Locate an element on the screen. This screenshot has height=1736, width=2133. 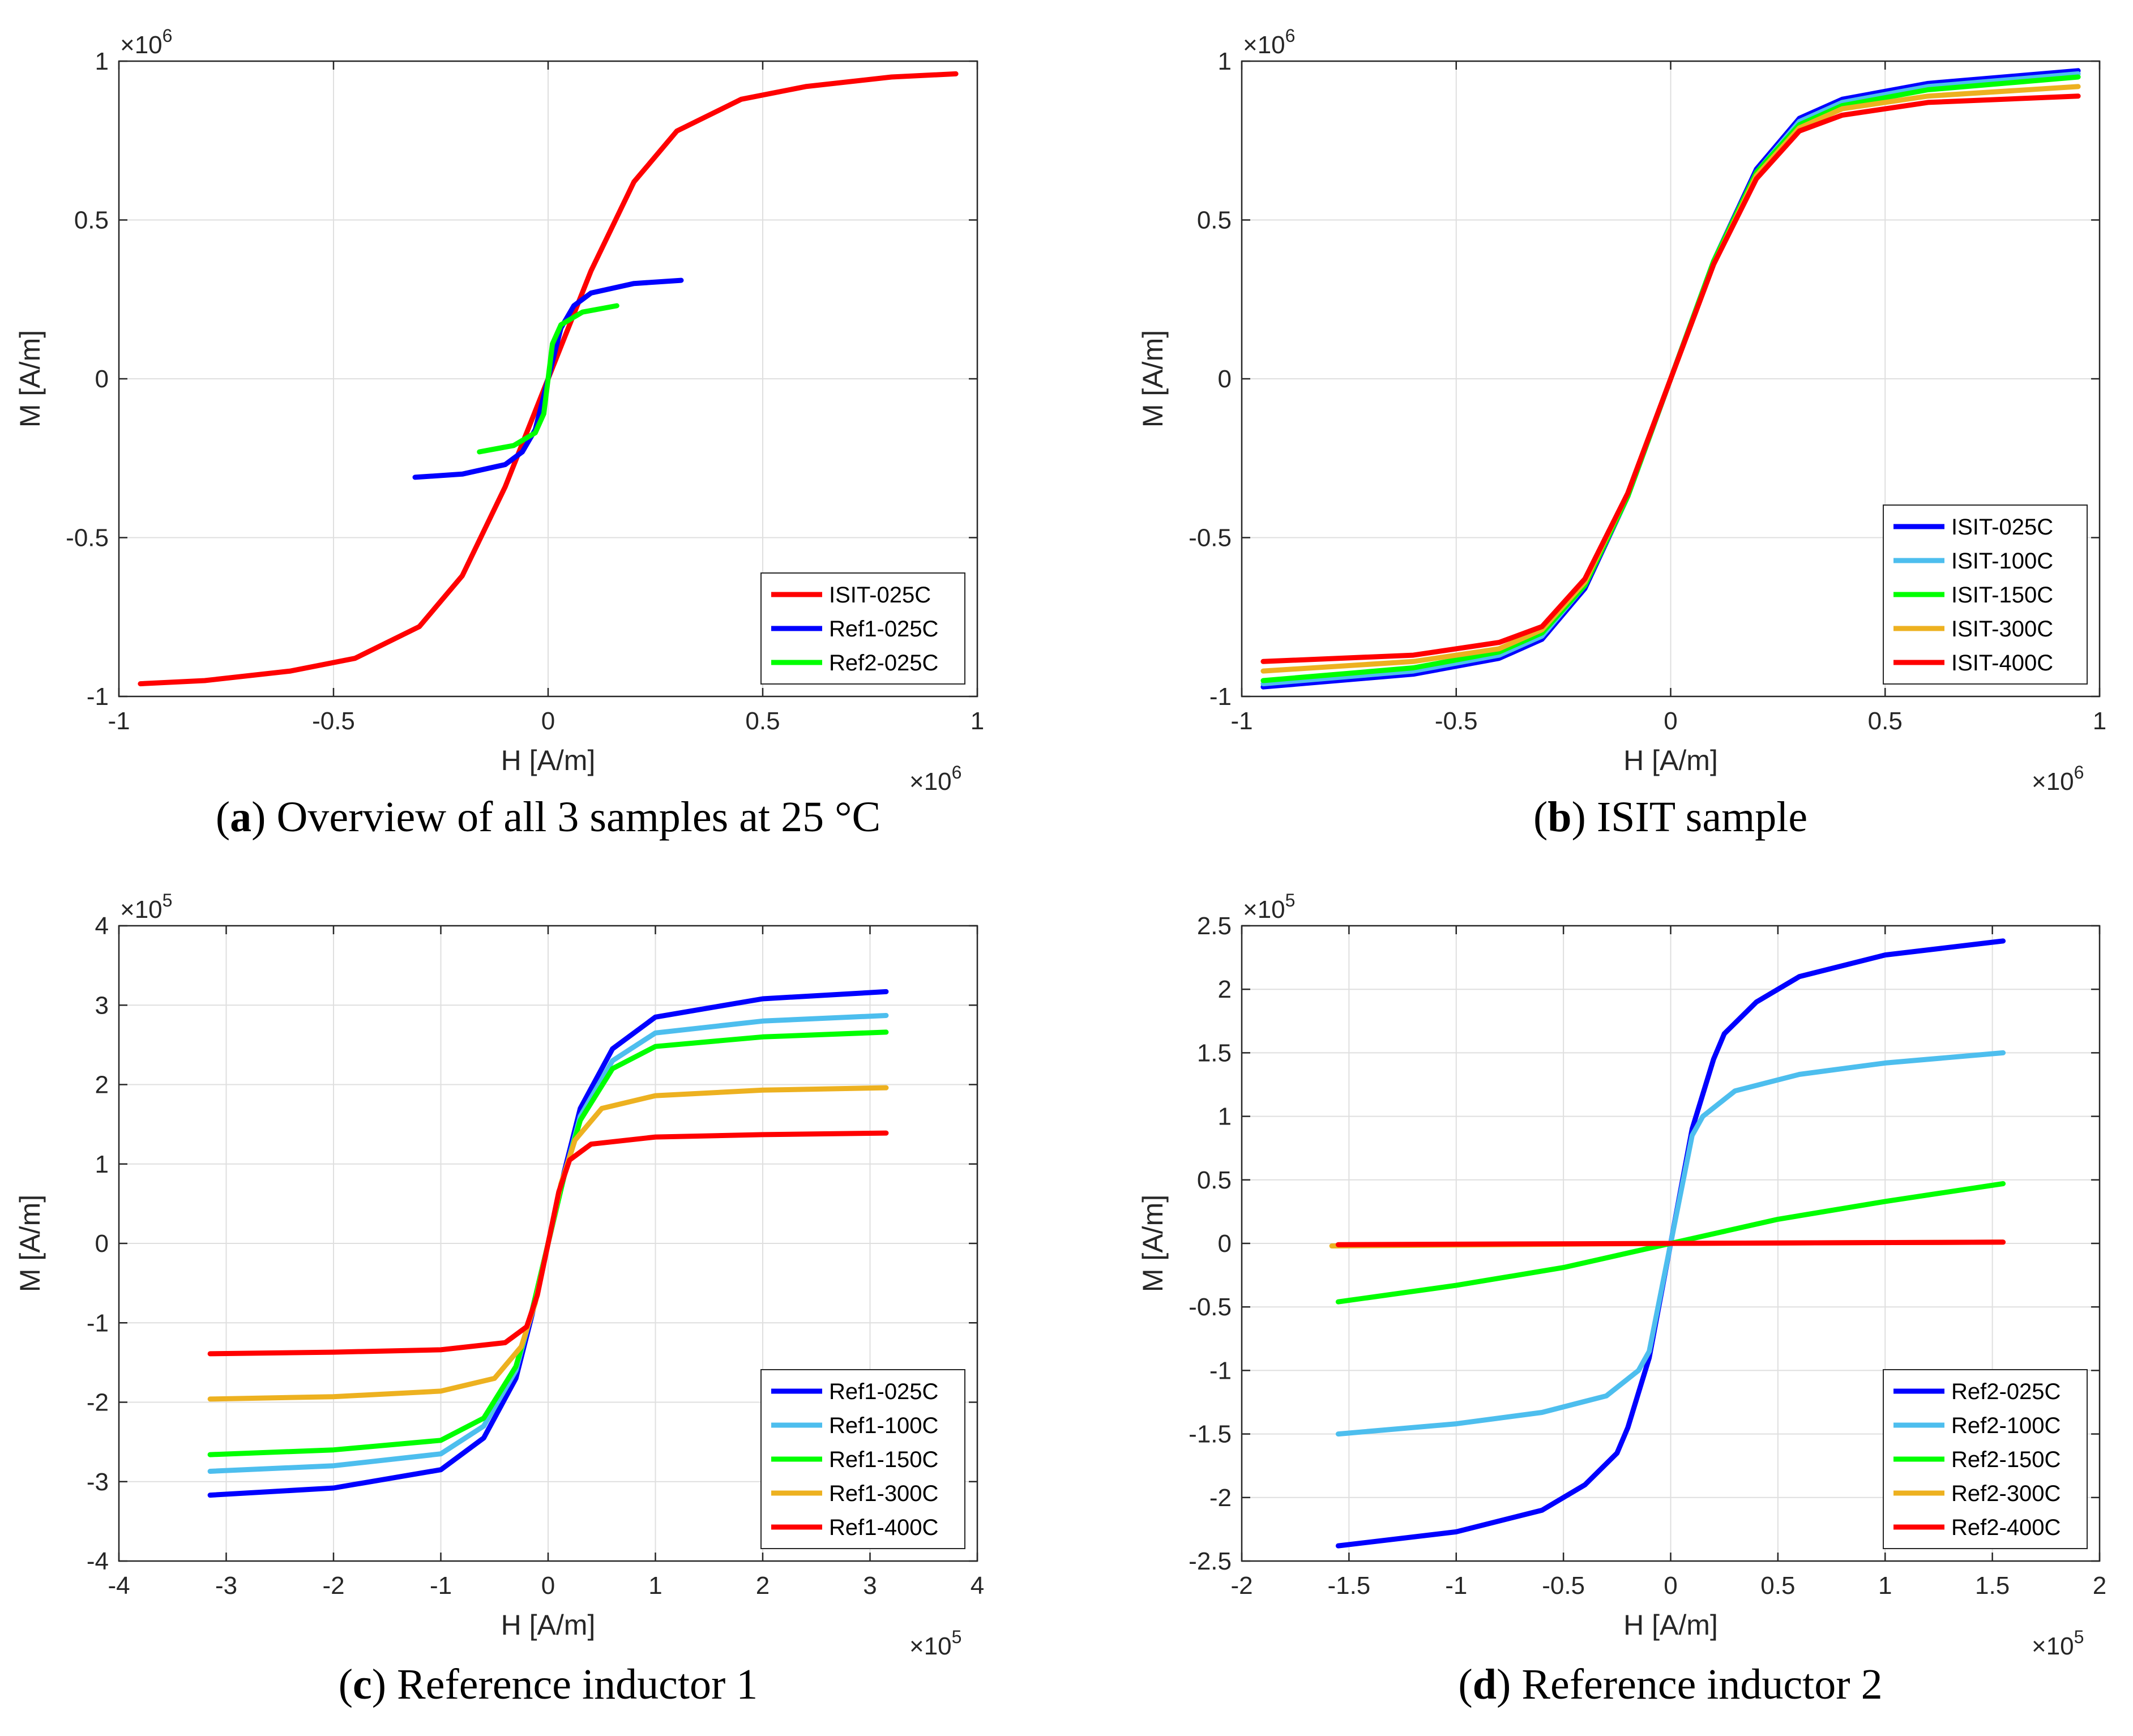
legend-entry: Ref1-025C is located at coordinates (884, 629).